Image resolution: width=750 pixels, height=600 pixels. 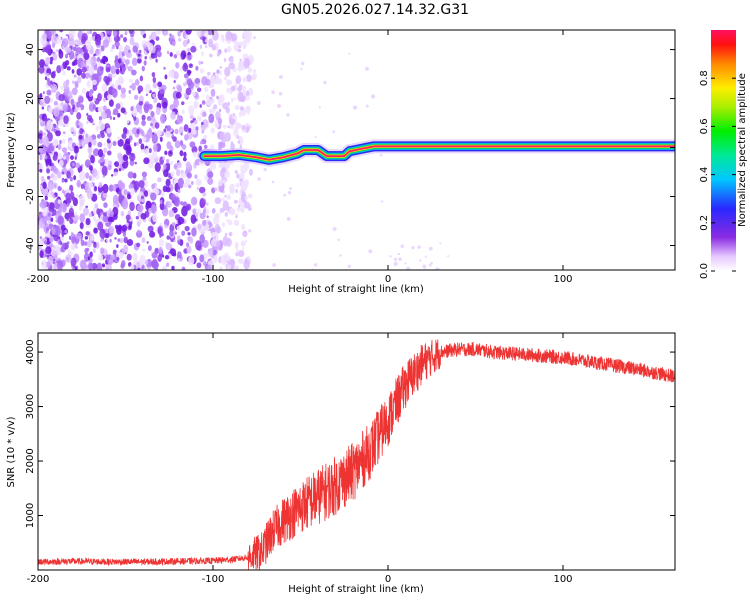 I want to click on snr-xtick-label: 0, so click(x=388, y=579).